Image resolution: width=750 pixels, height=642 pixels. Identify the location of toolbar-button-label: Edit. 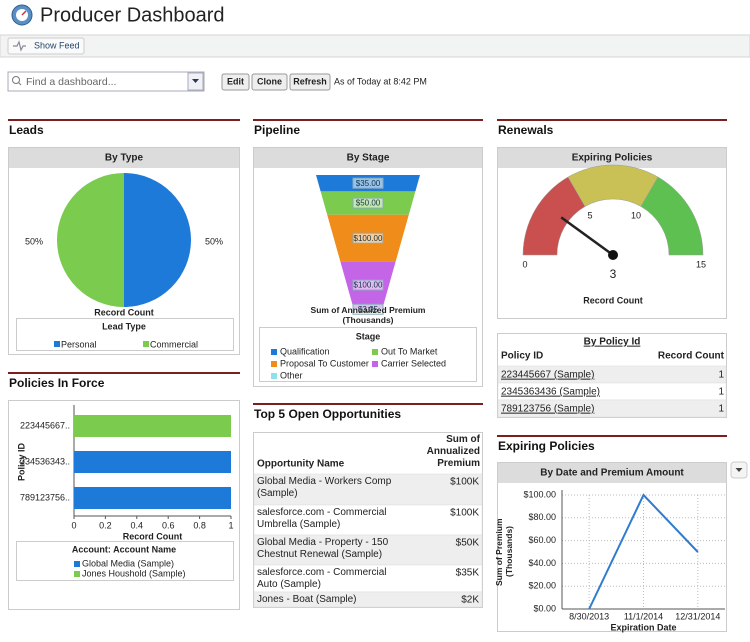
(235, 81).